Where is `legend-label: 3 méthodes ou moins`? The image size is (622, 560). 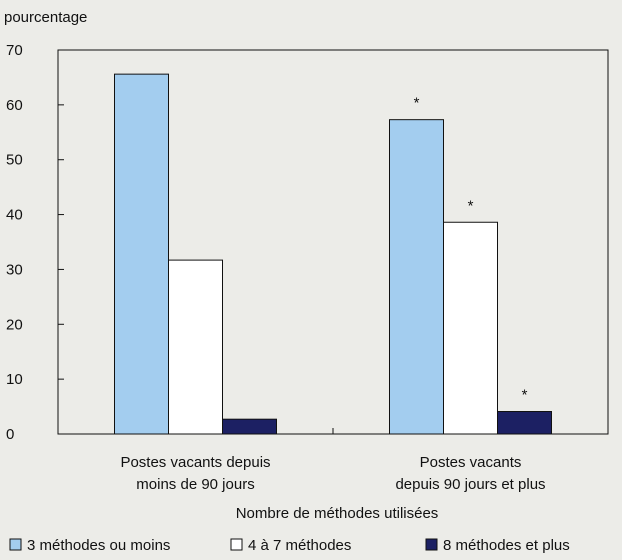
legend-label: 3 méthodes ou moins is located at coordinates (98, 545).